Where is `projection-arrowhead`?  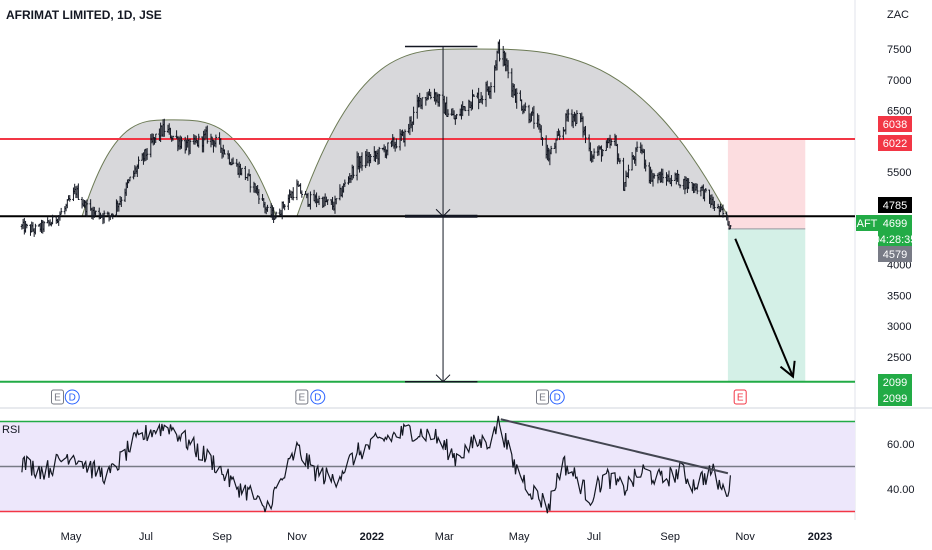 projection-arrowhead is located at coordinates (787, 369).